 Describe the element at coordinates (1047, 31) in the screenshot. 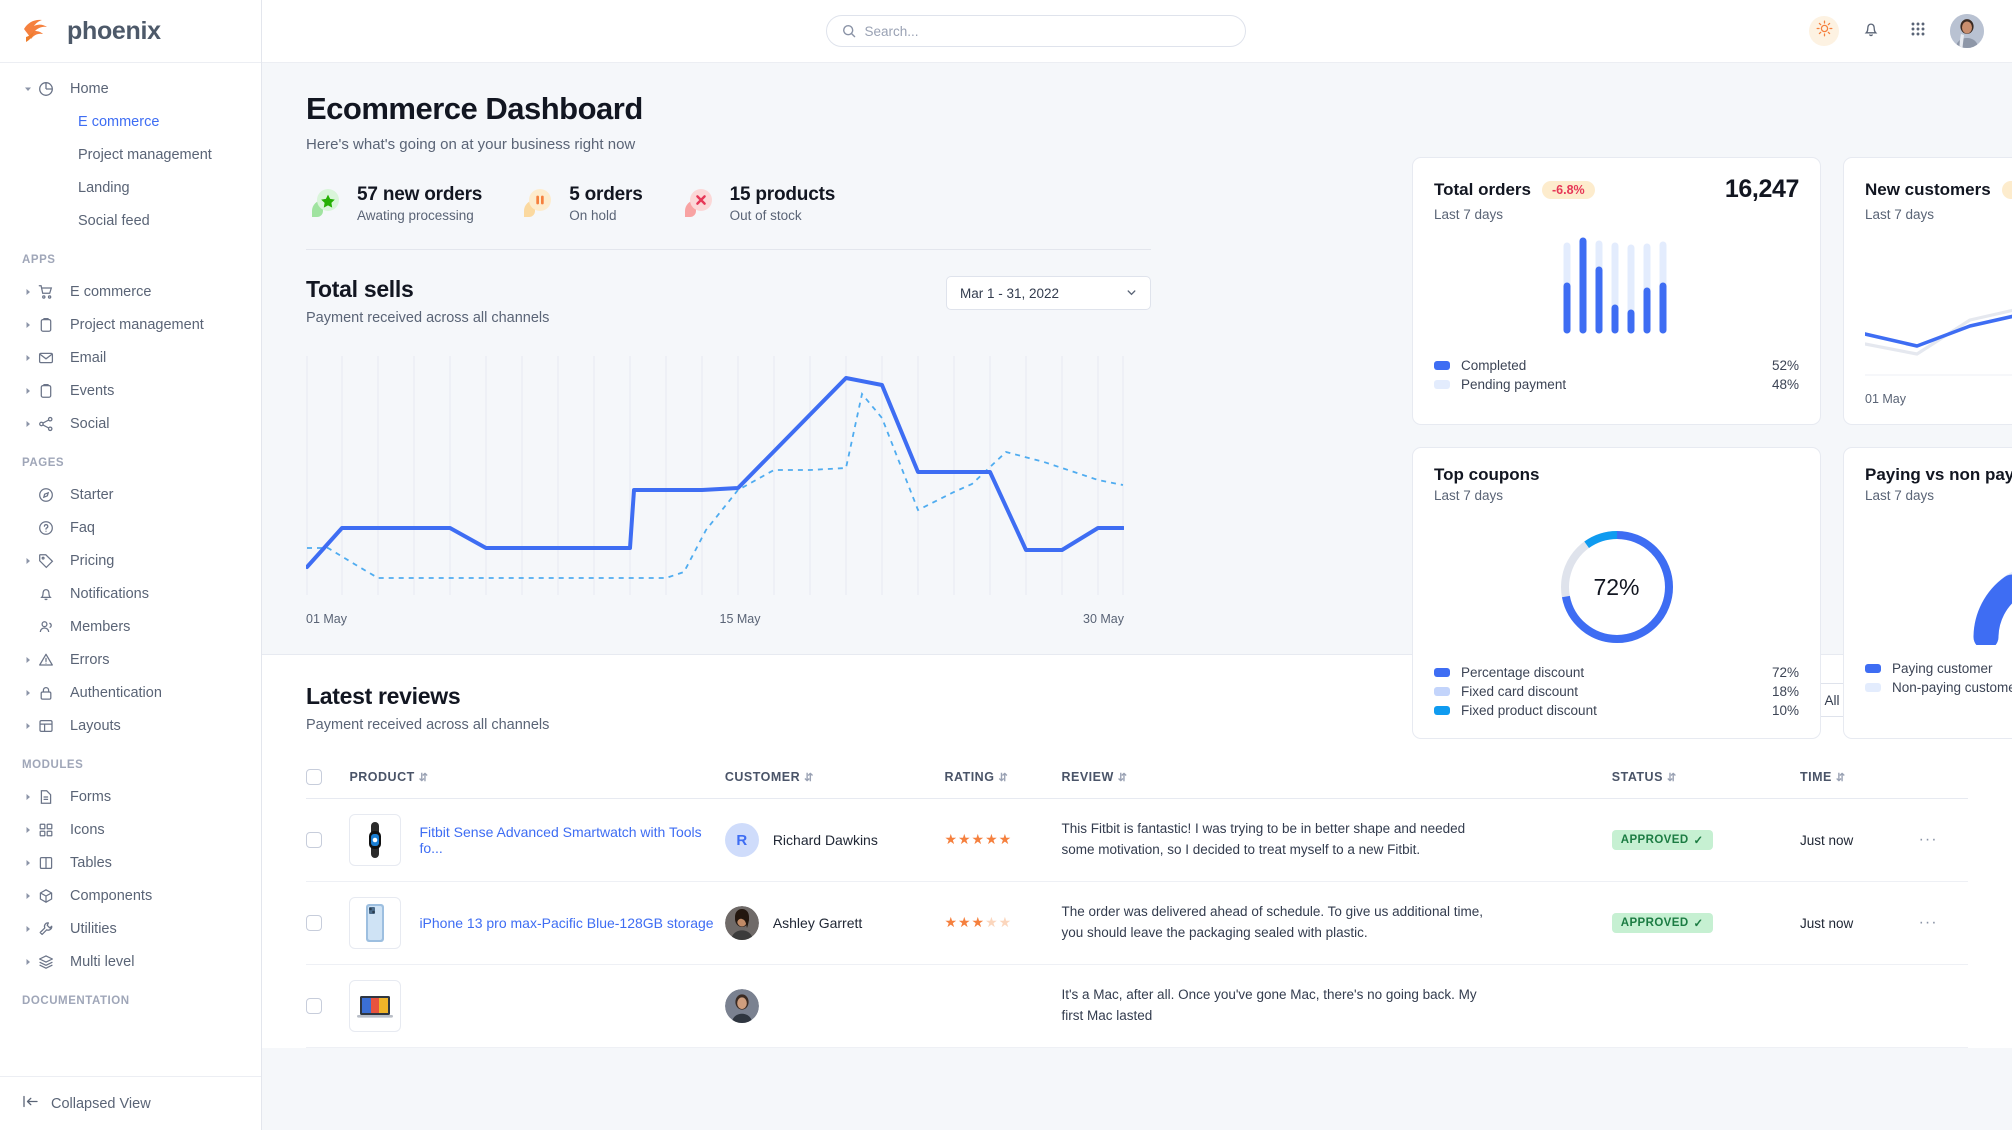

I see `search-input` at that location.